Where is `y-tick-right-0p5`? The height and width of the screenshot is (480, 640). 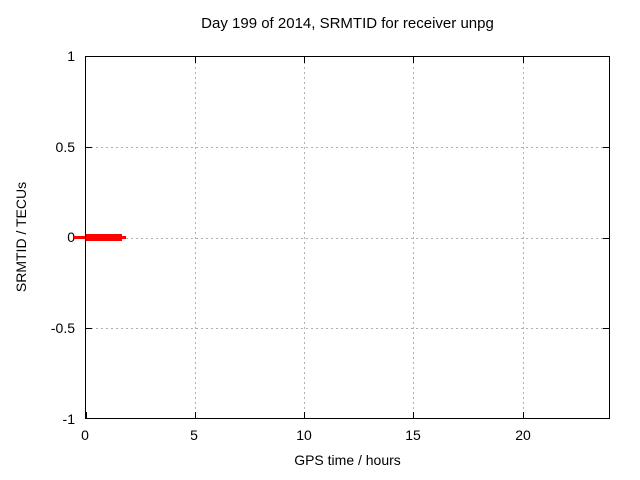
y-tick-right-0p5 is located at coordinates (606, 147).